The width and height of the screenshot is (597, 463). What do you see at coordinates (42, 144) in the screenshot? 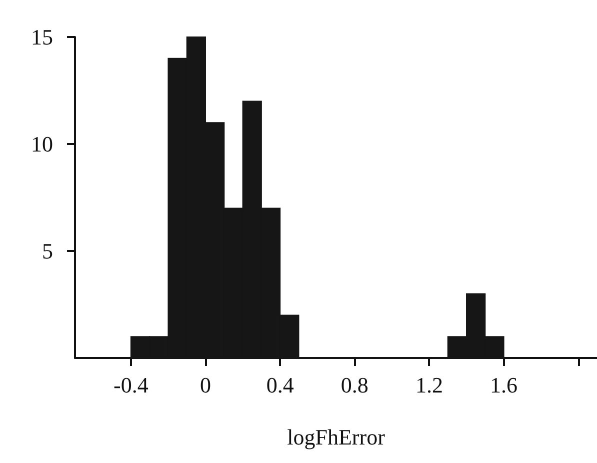
I see `y-tick-label: 10` at bounding box center [42, 144].